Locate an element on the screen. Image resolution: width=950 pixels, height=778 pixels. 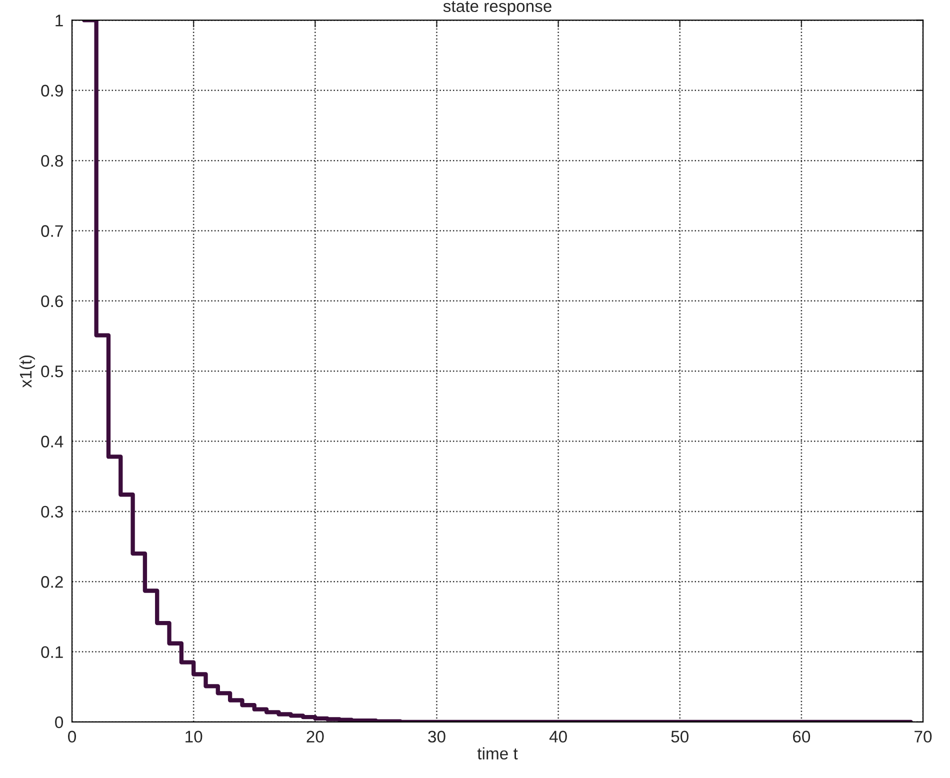
y-tick-label: 0.4 is located at coordinates (52, 442).